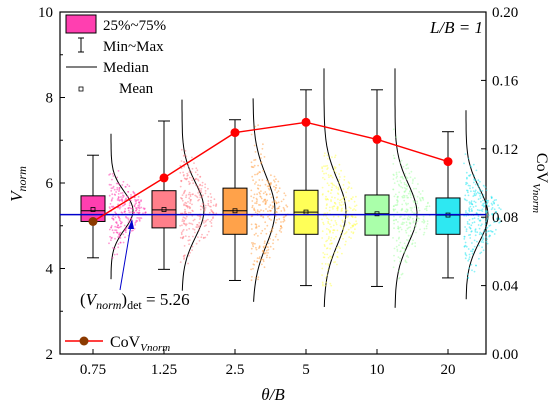 The width and height of the screenshot is (550, 410). What do you see at coordinates (456, 27) in the screenshot?
I see `lb-annotation: L/B = 1` at bounding box center [456, 27].